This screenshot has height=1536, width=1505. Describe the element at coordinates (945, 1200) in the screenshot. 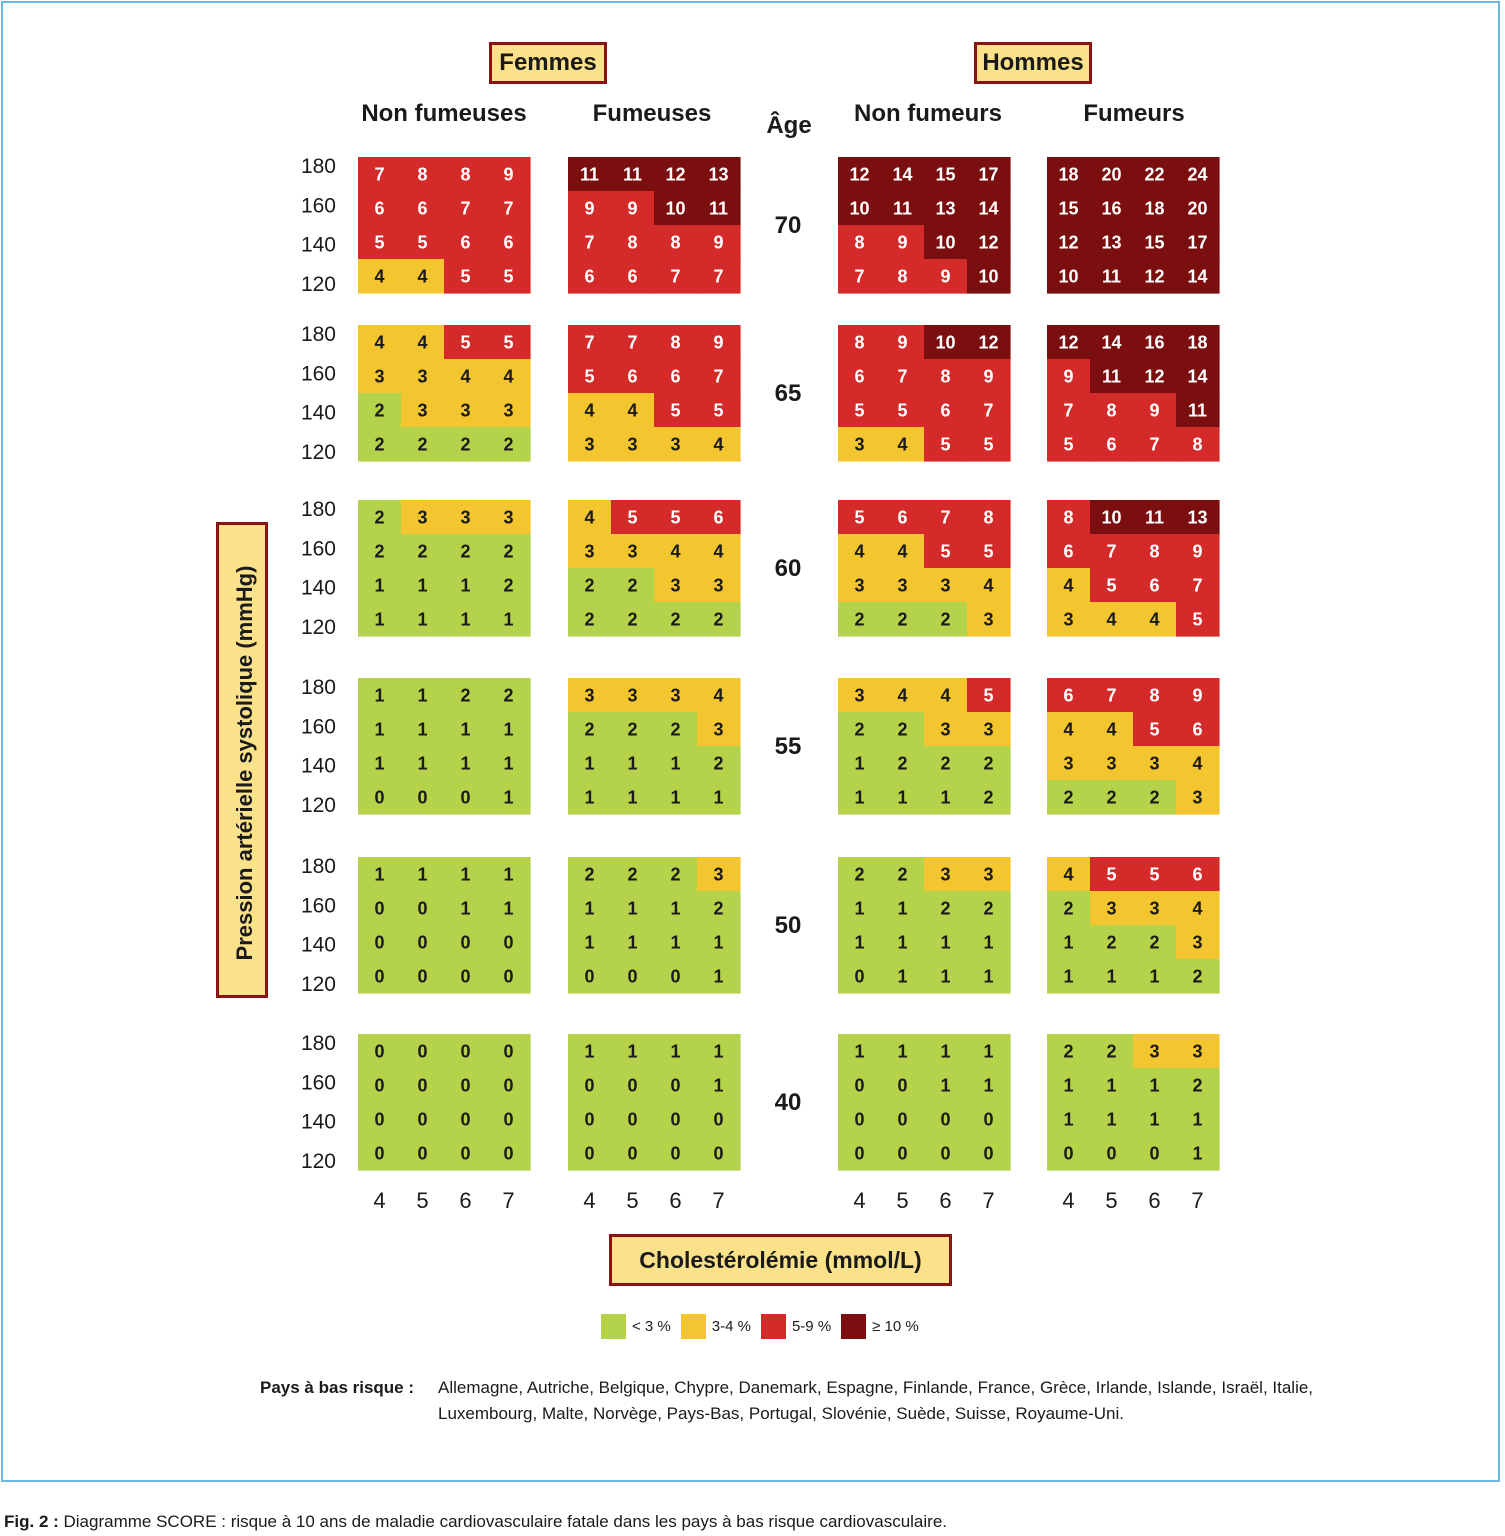

I see `cholesterol-tick-label: 6` at that location.